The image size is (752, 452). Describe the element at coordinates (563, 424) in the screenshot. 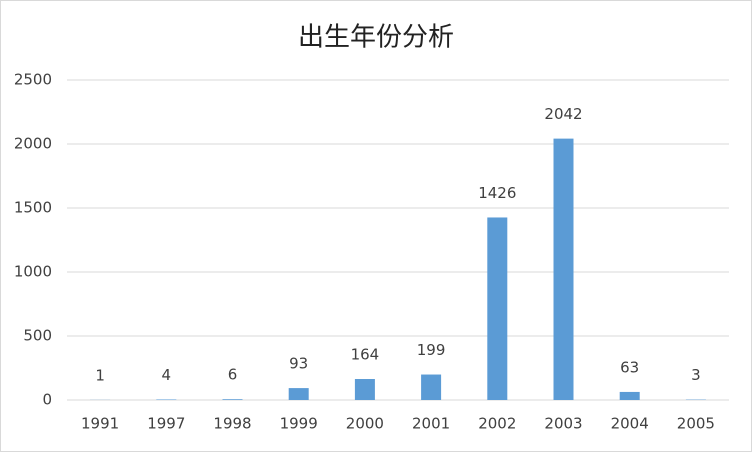

I see `x-tick-label: 2003` at that location.